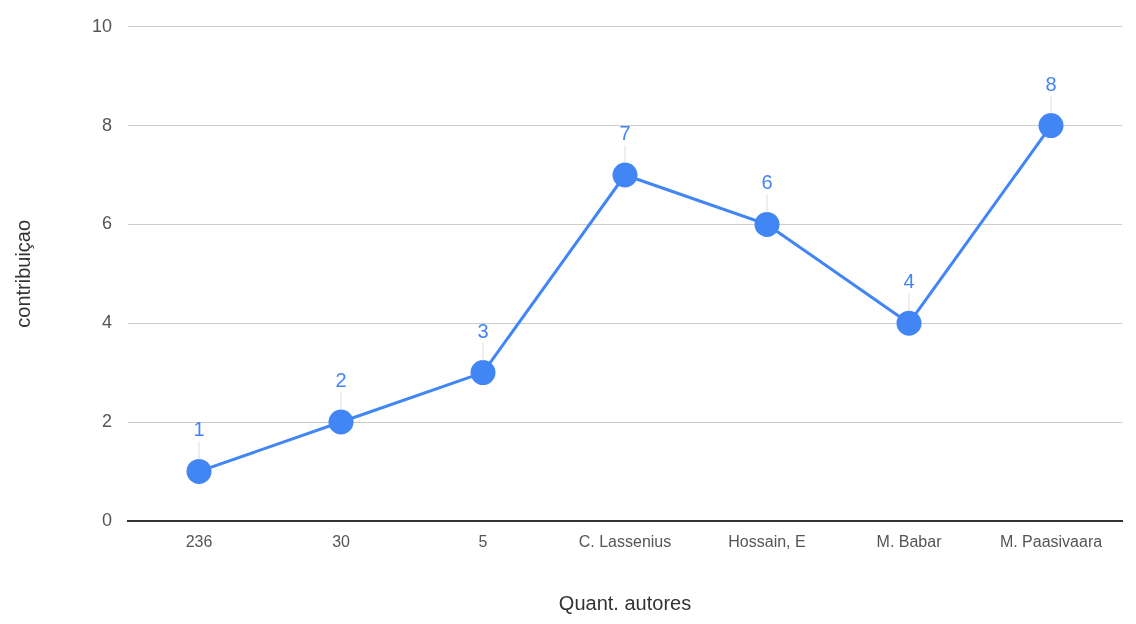  Describe the element at coordinates (625, 133) in the screenshot. I see `data-label: 7` at that location.